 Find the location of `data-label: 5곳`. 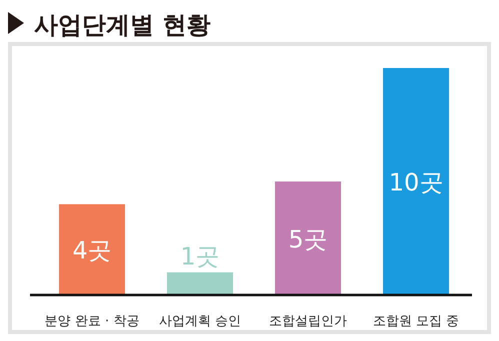

data-label: 5곳 is located at coordinates (308, 239).